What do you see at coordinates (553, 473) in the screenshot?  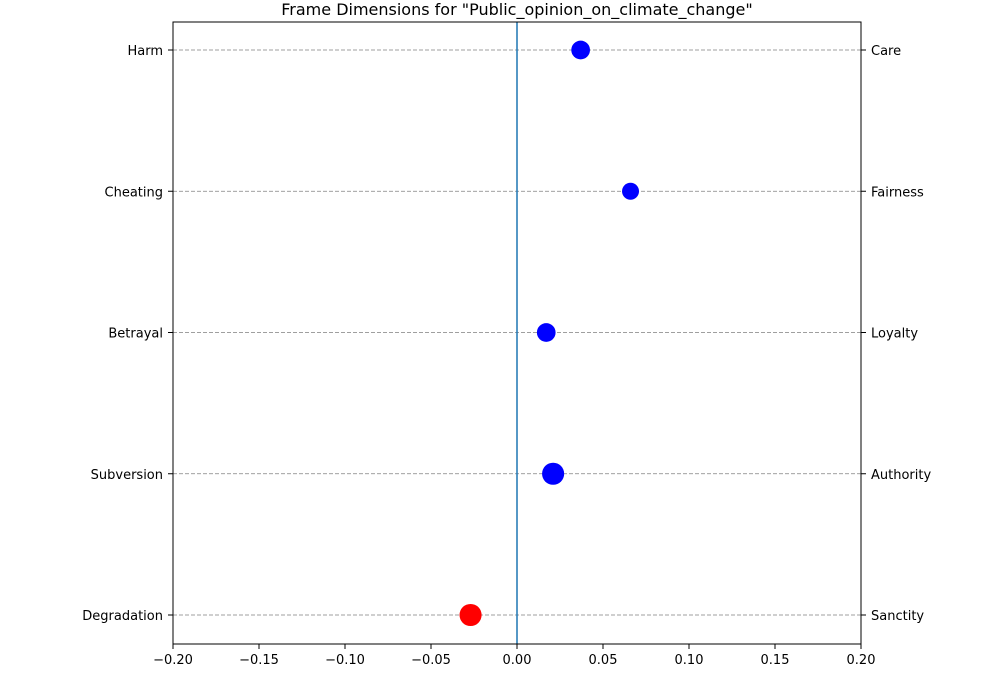 I see `data-point-authority` at bounding box center [553, 473].